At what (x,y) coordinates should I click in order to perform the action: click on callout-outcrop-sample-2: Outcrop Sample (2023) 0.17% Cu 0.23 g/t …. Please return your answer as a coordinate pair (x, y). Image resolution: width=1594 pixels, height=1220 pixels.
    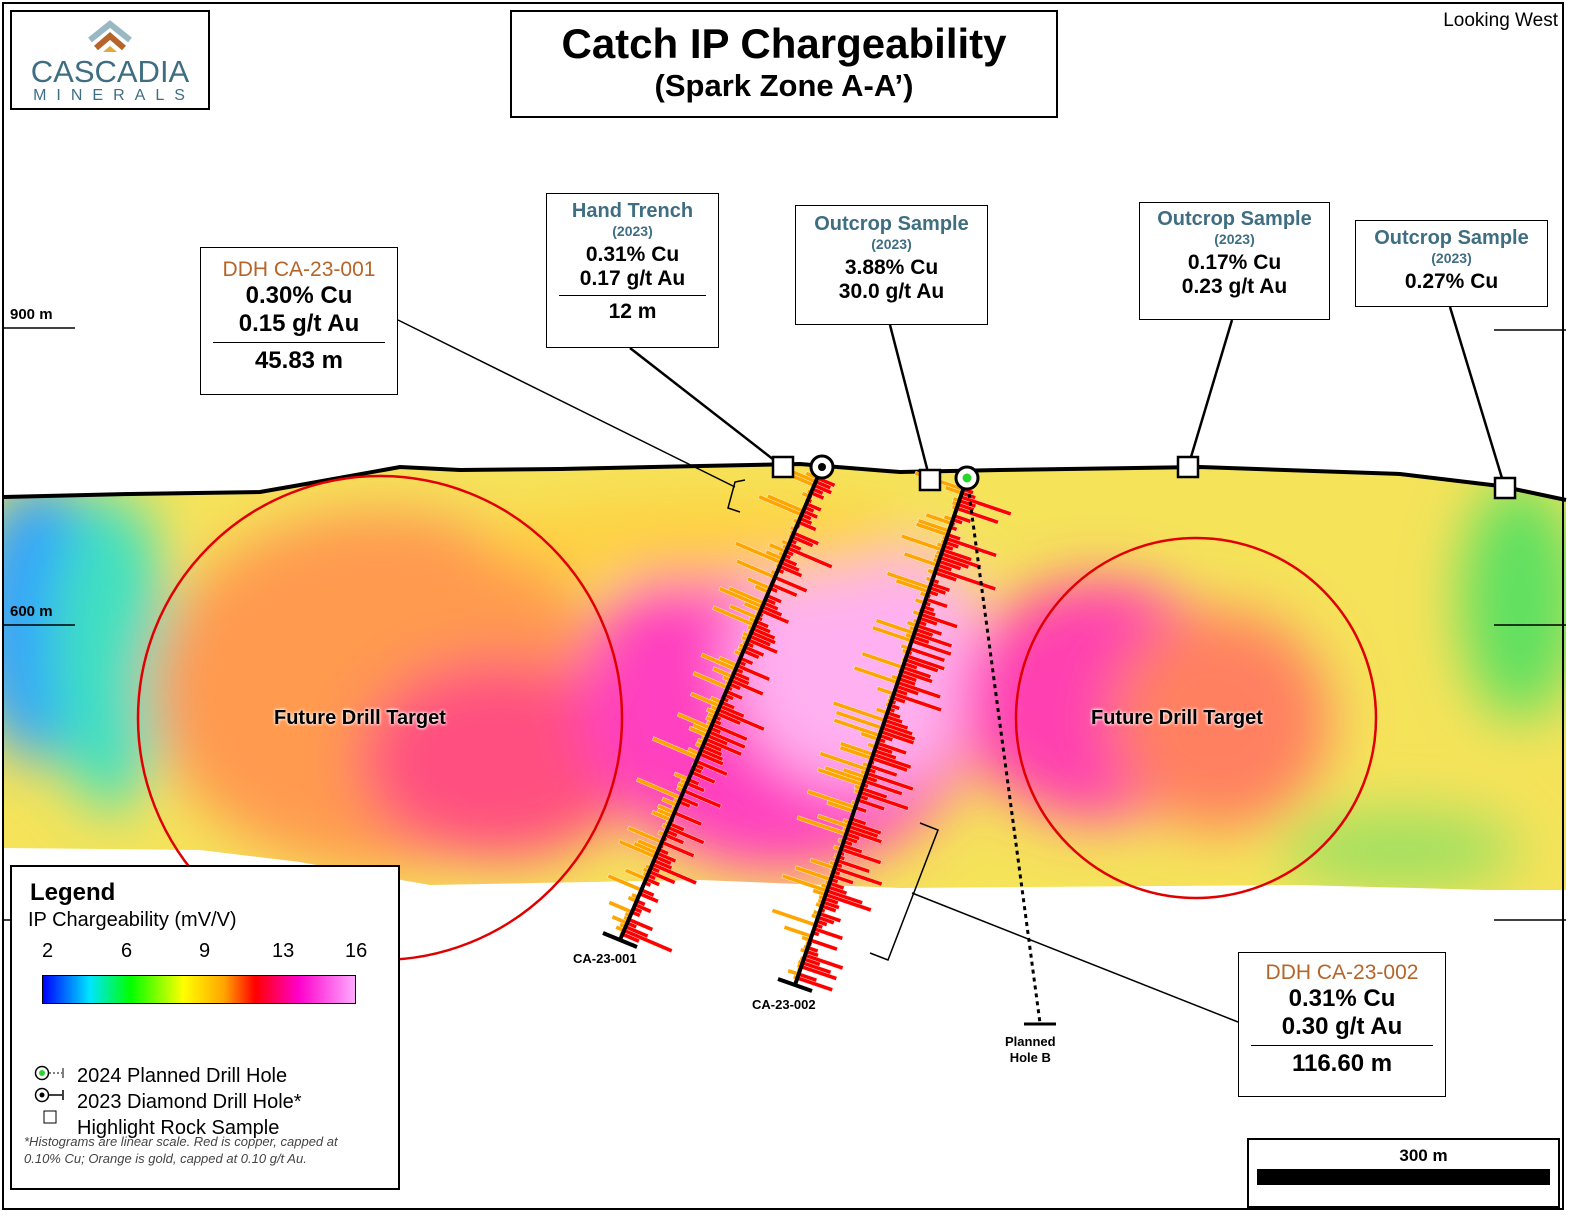
    Looking at the image, I should click on (1234, 261).